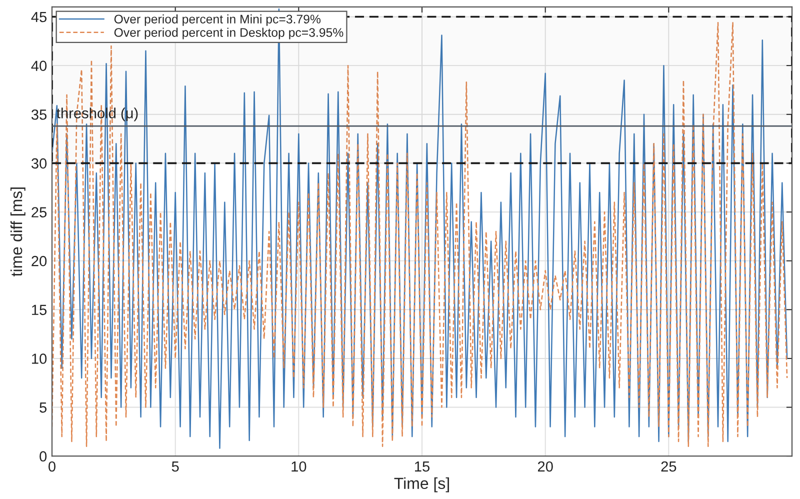  I want to click on legend-label: Over period percent in Mini pc=3.79%, so click(217, 20).